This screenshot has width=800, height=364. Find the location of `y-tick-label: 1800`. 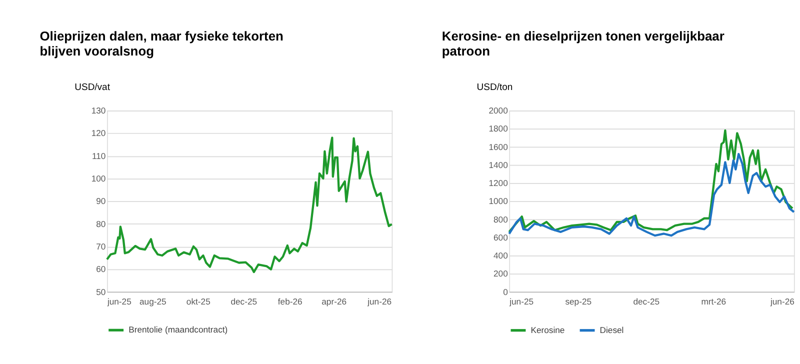

y-tick-label: 1800 is located at coordinates (498, 129).